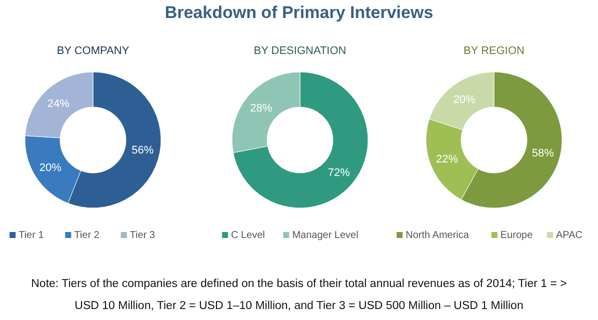 This screenshot has height=320, width=598. What do you see at coordinates (58, 104) in the screenshot?
I see `data-label: 24%` at bounding box center [58, 104].